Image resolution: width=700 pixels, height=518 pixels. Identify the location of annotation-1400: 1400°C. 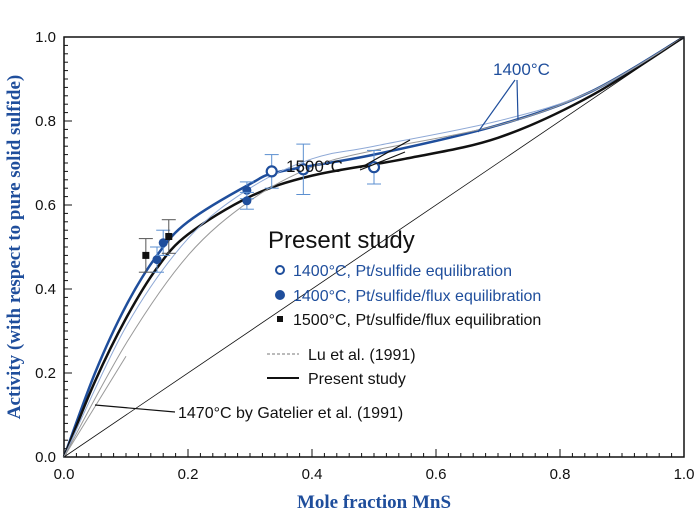
(521, 69).